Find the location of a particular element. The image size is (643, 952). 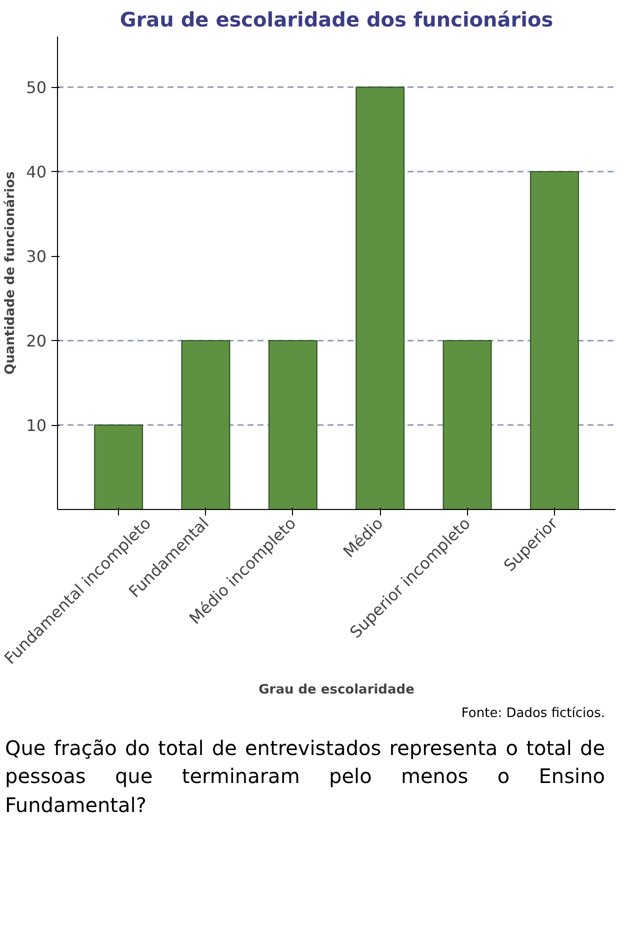

text: Que fração do total de entrevistados representa o total de pessoas que terminaram pelo menos o Ensino Fundamental? is located at coordinates (305, 776).